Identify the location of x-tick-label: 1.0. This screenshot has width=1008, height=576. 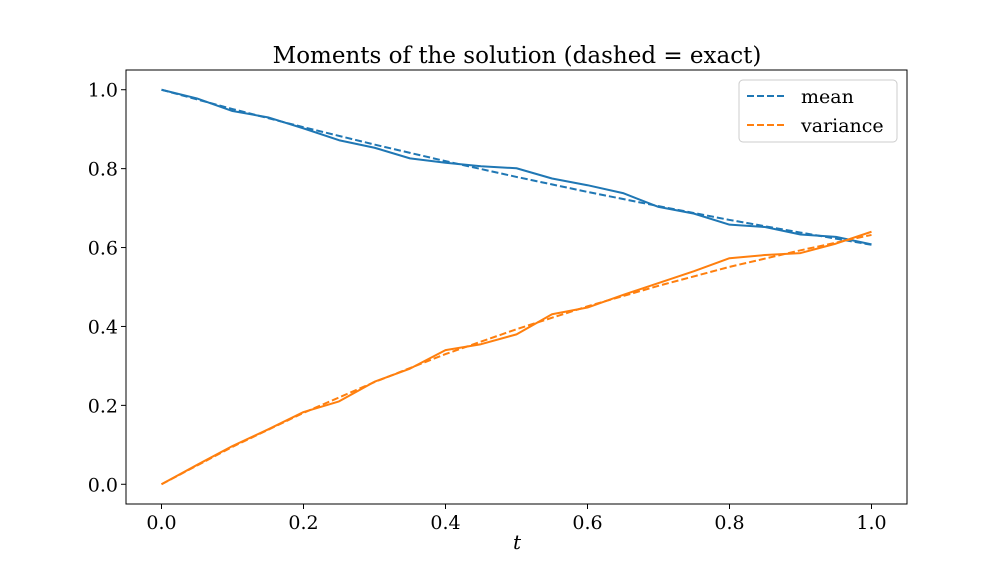
(871, 523).